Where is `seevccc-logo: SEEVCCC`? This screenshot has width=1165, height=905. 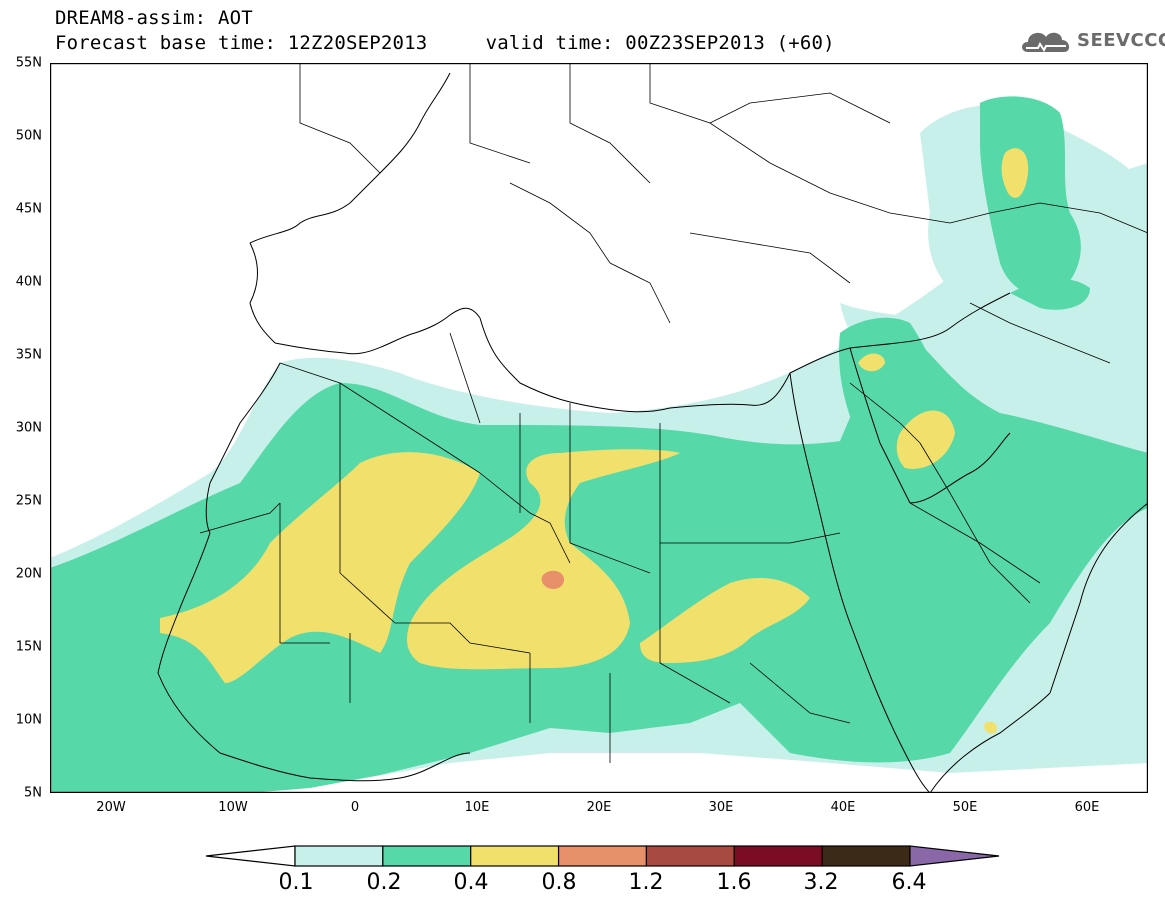 seevccc-logo: SEEVCCC is located at coordinates (1091, 40).